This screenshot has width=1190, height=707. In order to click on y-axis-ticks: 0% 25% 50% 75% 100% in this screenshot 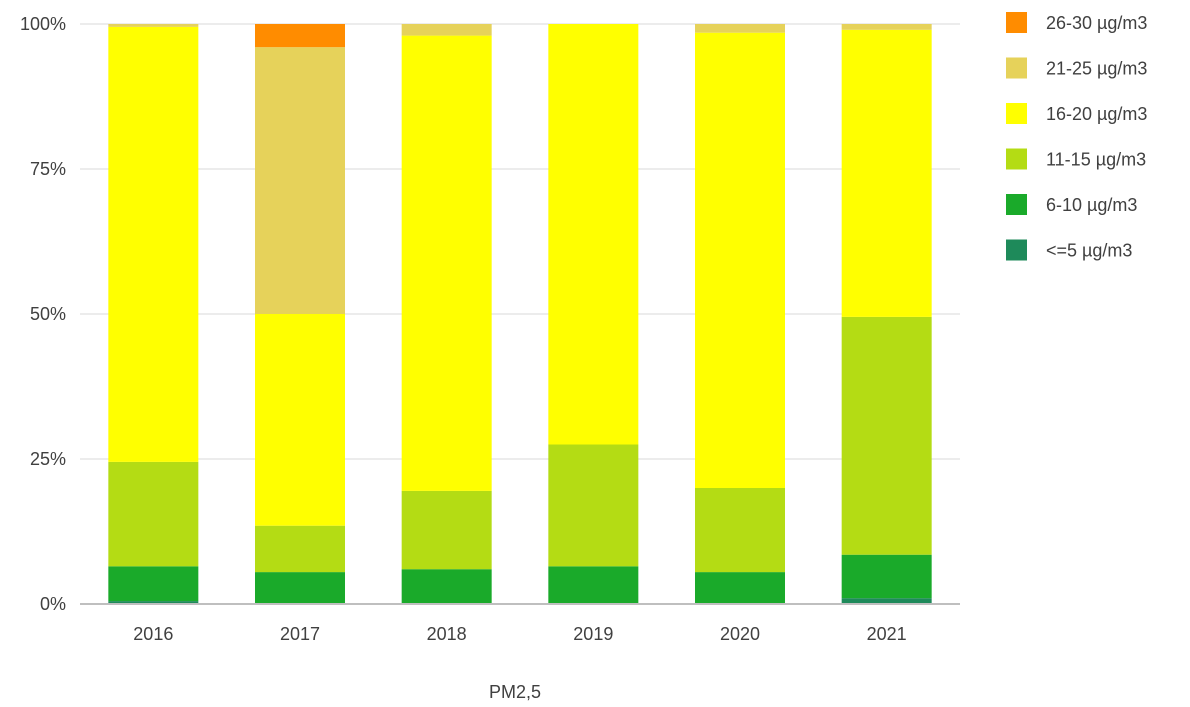, I will do `click(43, 314)`.